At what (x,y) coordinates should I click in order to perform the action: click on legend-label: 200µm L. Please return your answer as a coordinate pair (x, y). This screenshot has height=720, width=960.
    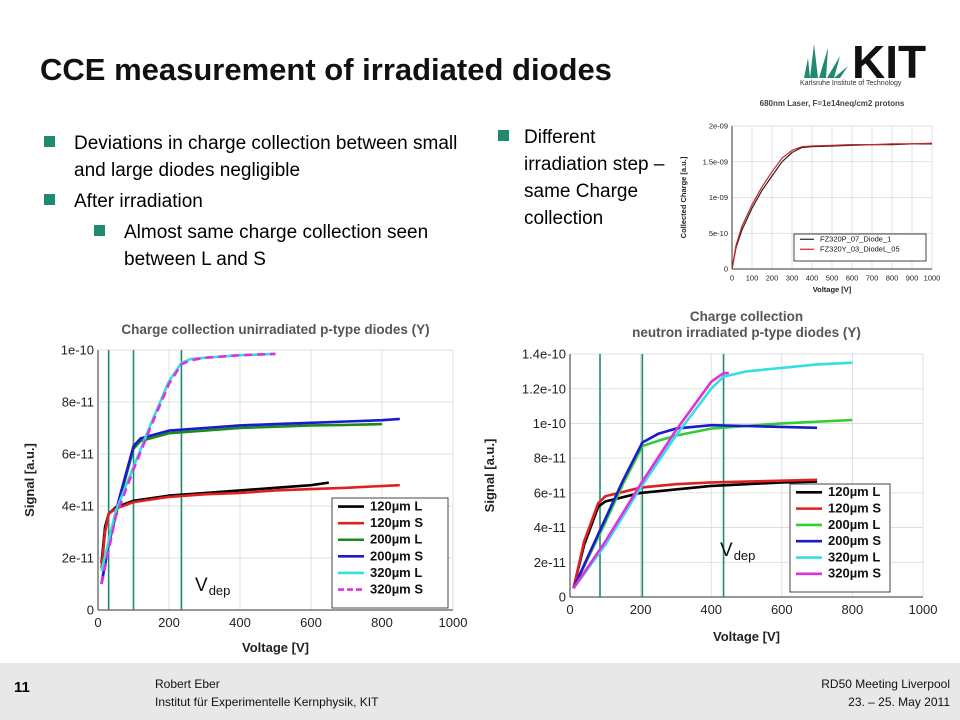
    Looking at the image, I should click on (854, 524).